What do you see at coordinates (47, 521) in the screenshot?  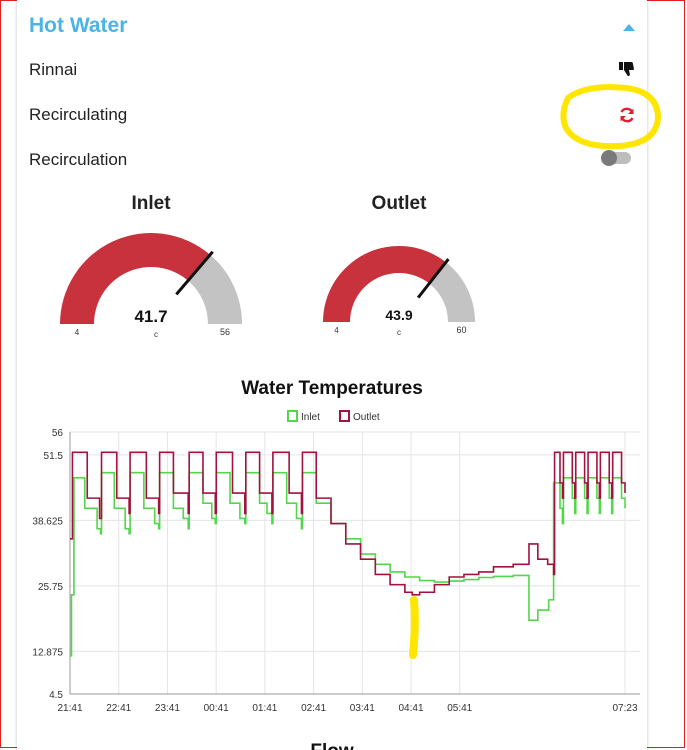 I see `y-tick-label: 38.625` at bounding box center [47, 521].